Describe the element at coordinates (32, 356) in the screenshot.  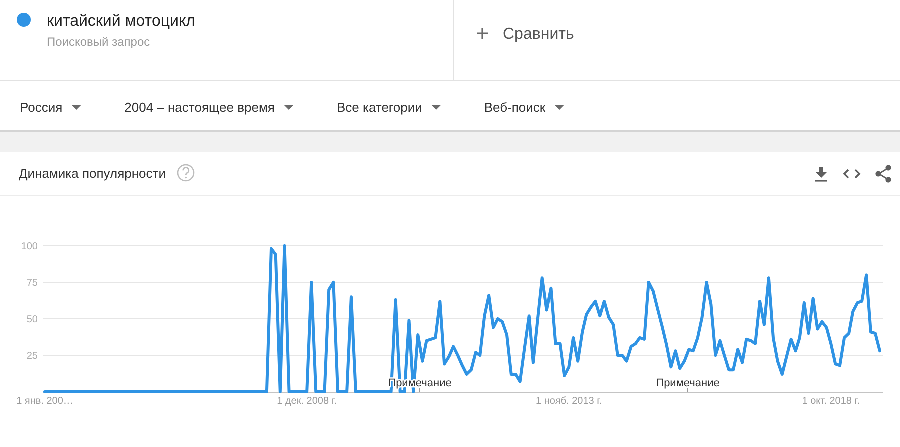
I see `y-tick-label: 25` at that location.